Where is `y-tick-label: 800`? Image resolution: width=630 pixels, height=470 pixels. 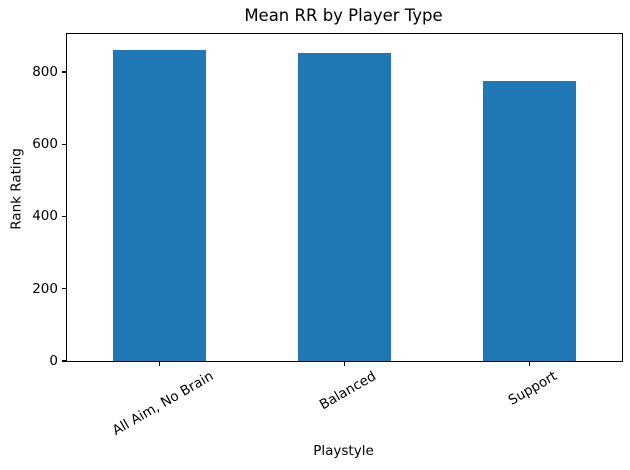 y-tick-label: 800 is located at coordinates (45, 71).